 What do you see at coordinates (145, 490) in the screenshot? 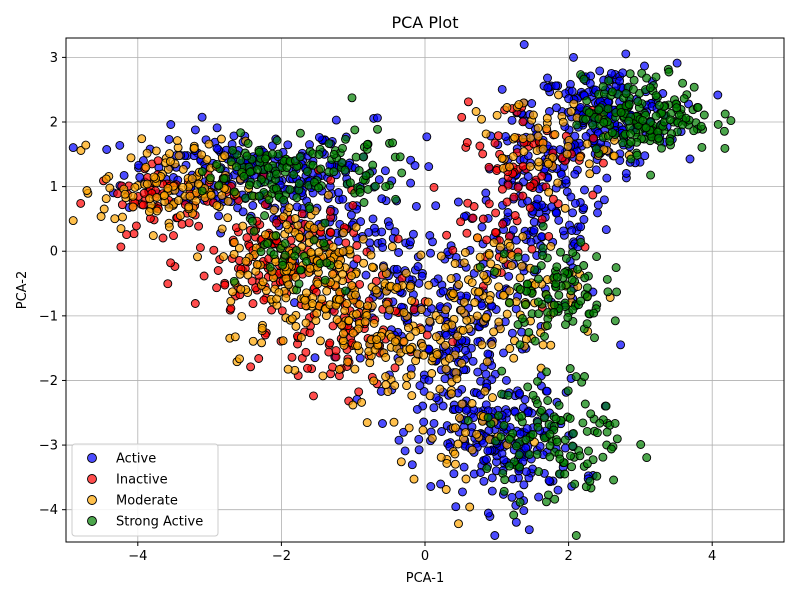
I see `legend-box` at bounding box center [145, 490].